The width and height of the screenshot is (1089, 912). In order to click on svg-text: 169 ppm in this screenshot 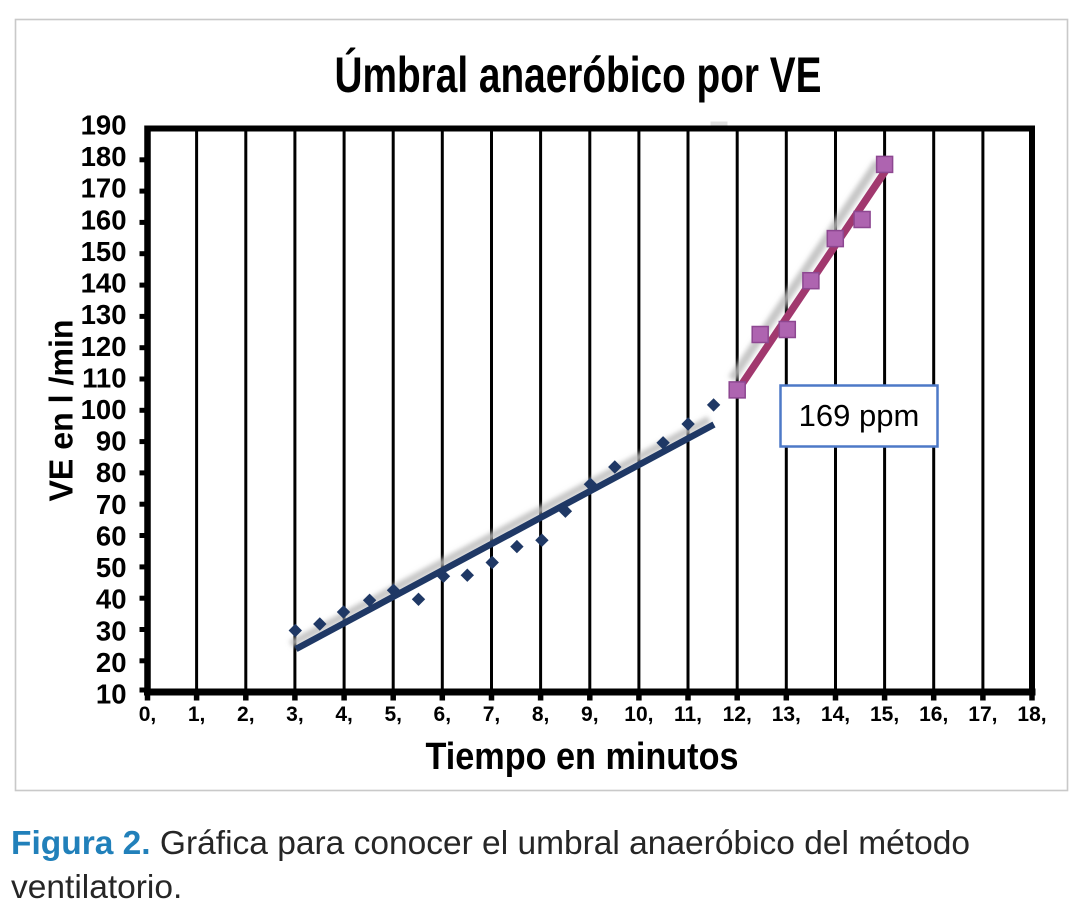, I will do `click(859, 415)`.